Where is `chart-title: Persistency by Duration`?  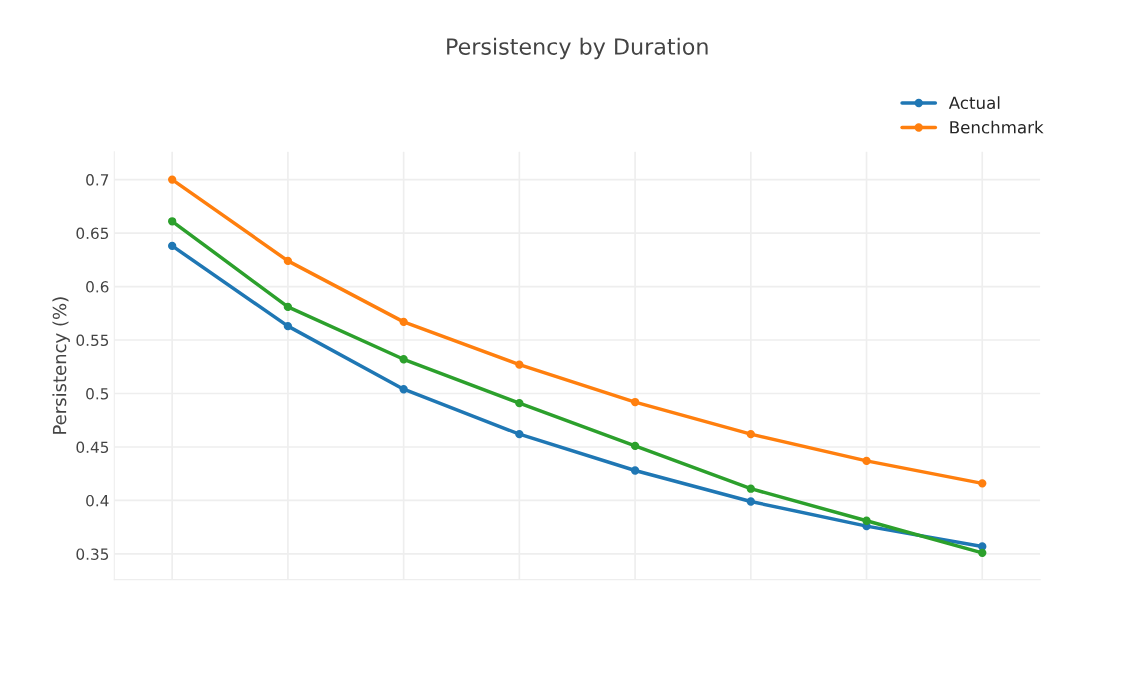
chart-title: Persistency by Duration is located at coordinates (577, 48).